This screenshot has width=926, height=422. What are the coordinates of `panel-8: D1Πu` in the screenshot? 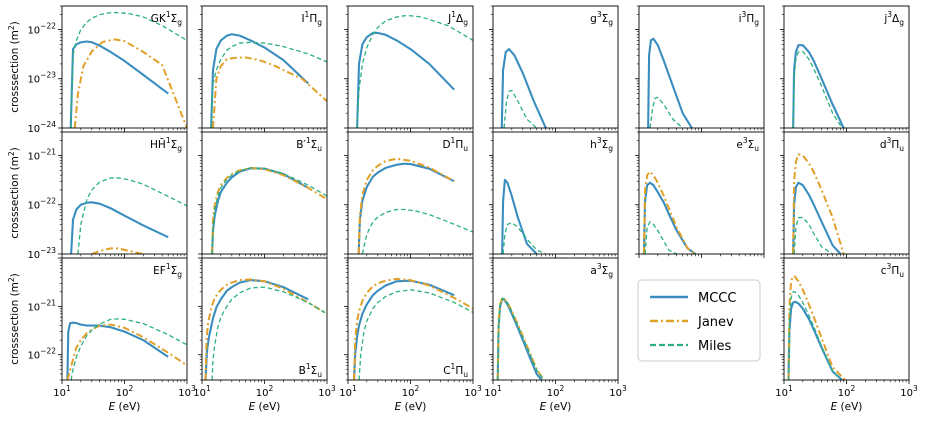 It's located at (409, 194).